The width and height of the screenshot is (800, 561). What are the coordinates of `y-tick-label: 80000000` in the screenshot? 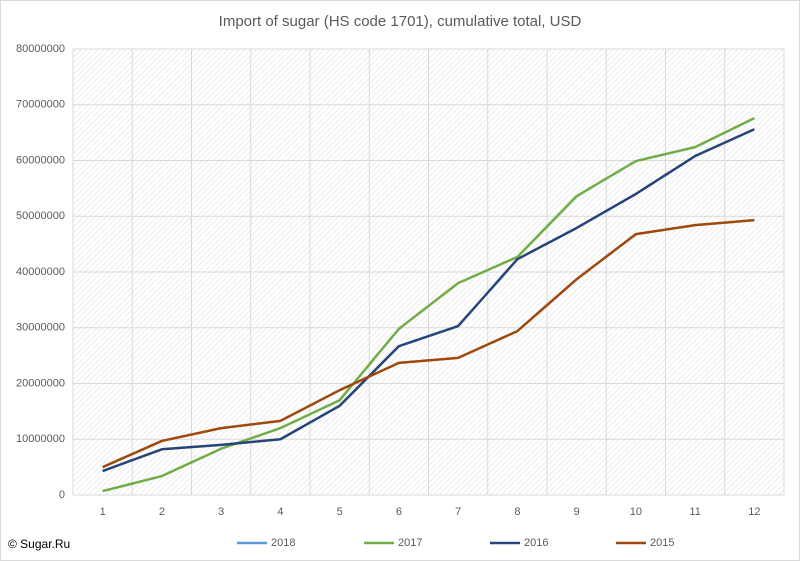 It's located at (40, 49).